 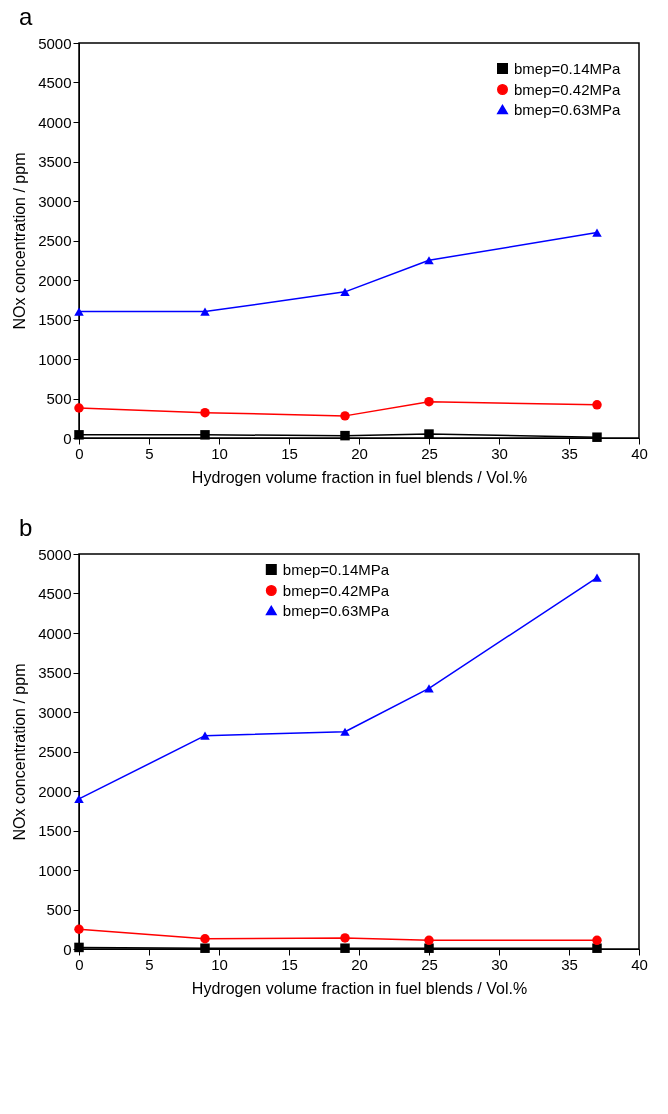 What do you see at coordinates (26, 527) in the screenshot?
I see `chart-title: b` at bounding box center [26, 527].